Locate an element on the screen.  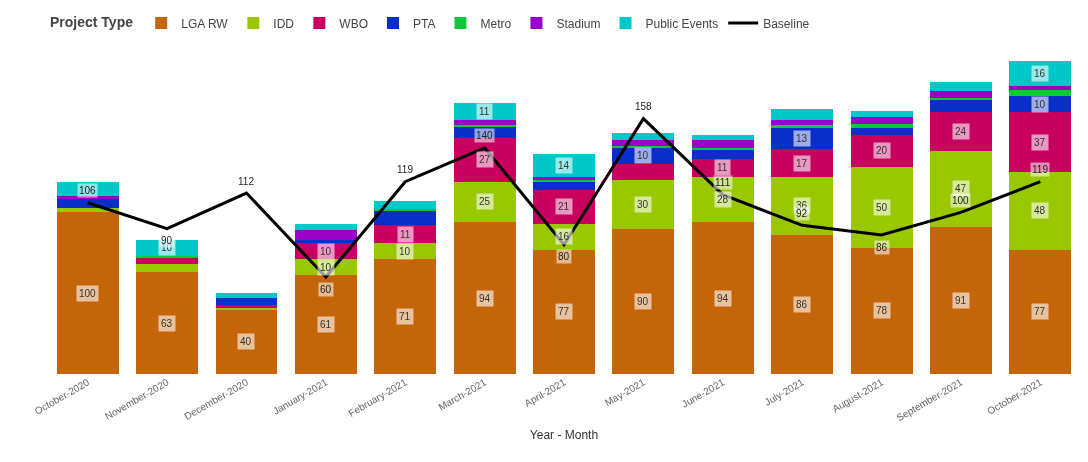
legend-label: Stadium is located at coordinates (578, 23).